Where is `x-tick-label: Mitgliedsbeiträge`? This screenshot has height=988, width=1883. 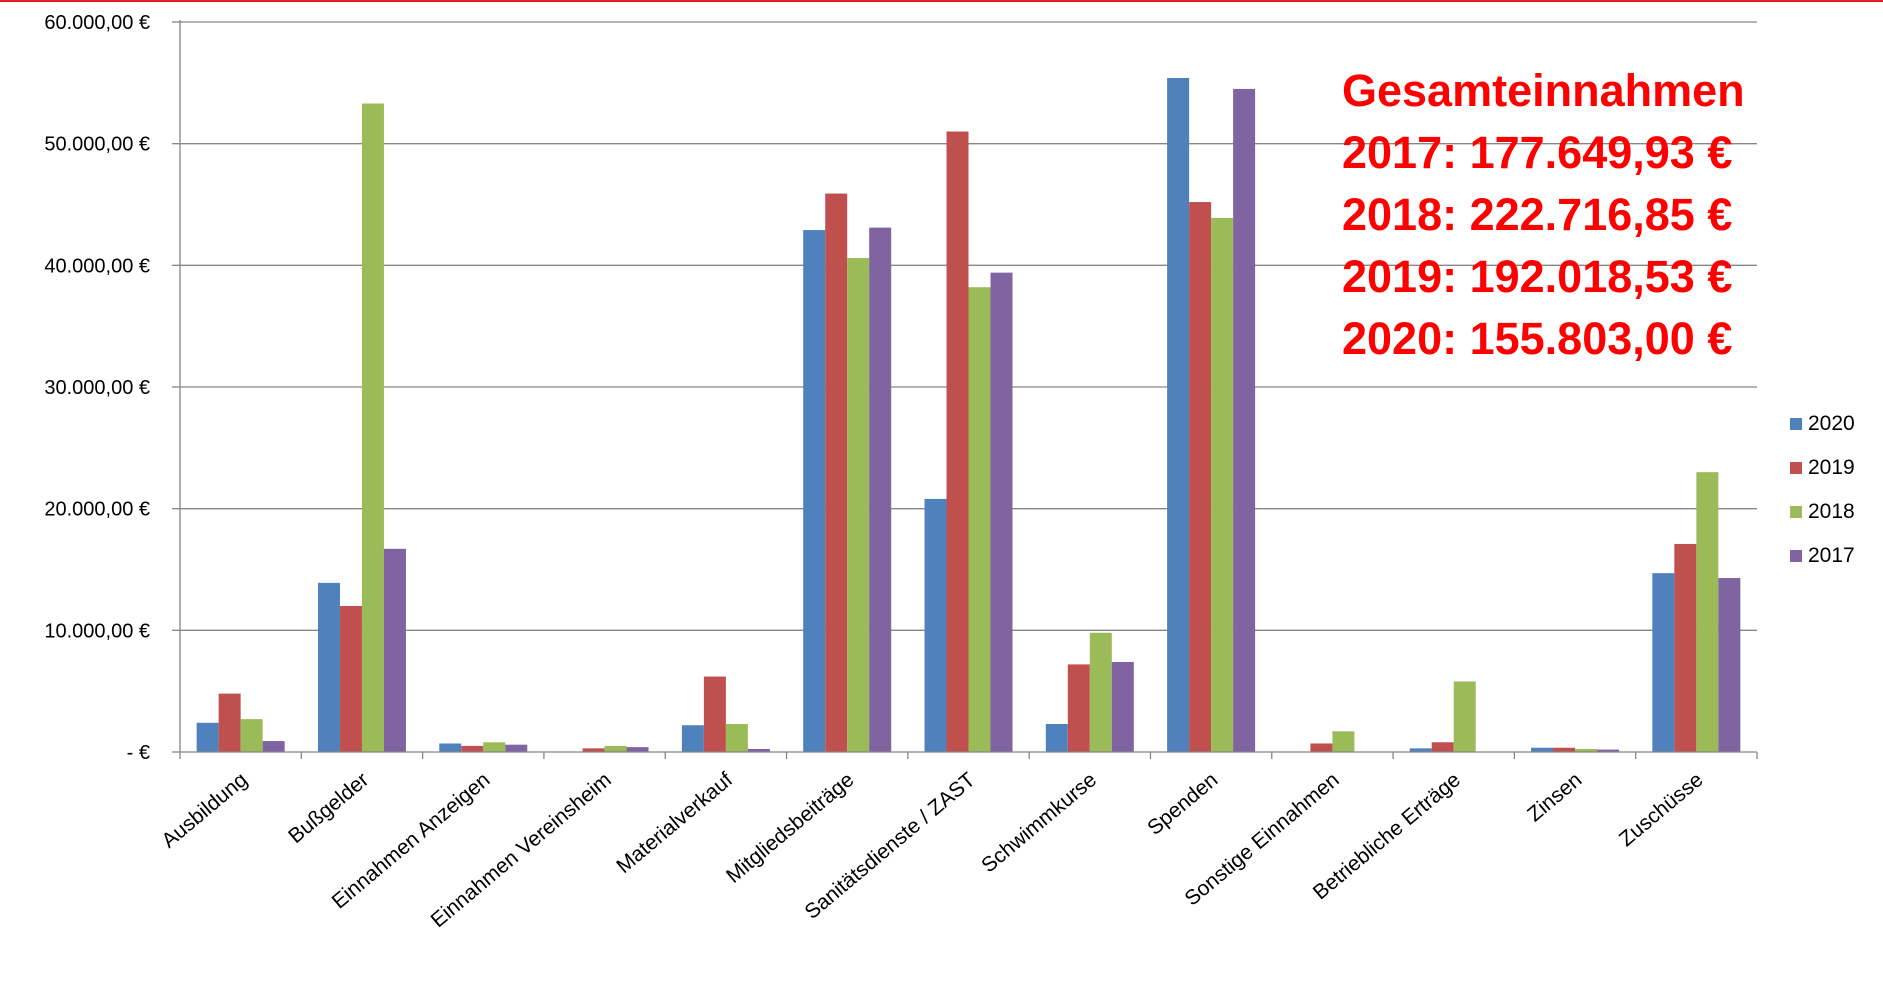
x-tick-label: Mitgliedsbeiträge is located at coordinates (790, 828).